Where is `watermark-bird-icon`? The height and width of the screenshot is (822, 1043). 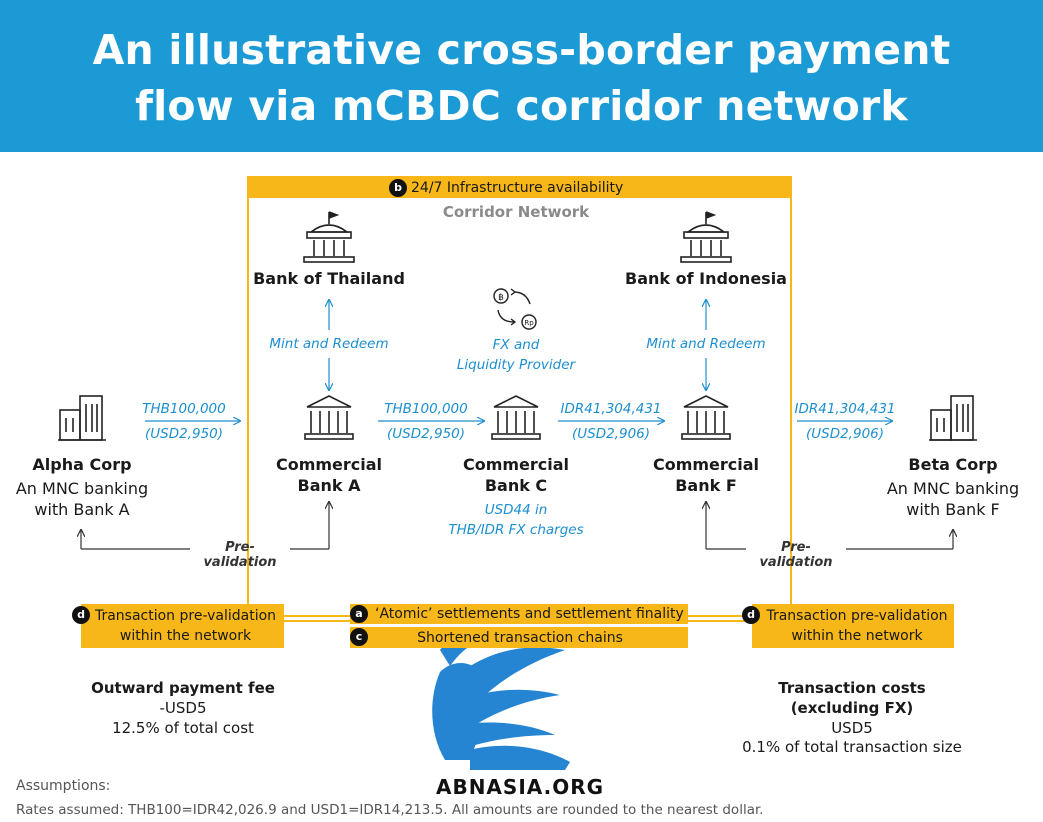
watermark-bird-icon is located at coordinates (501, 701).